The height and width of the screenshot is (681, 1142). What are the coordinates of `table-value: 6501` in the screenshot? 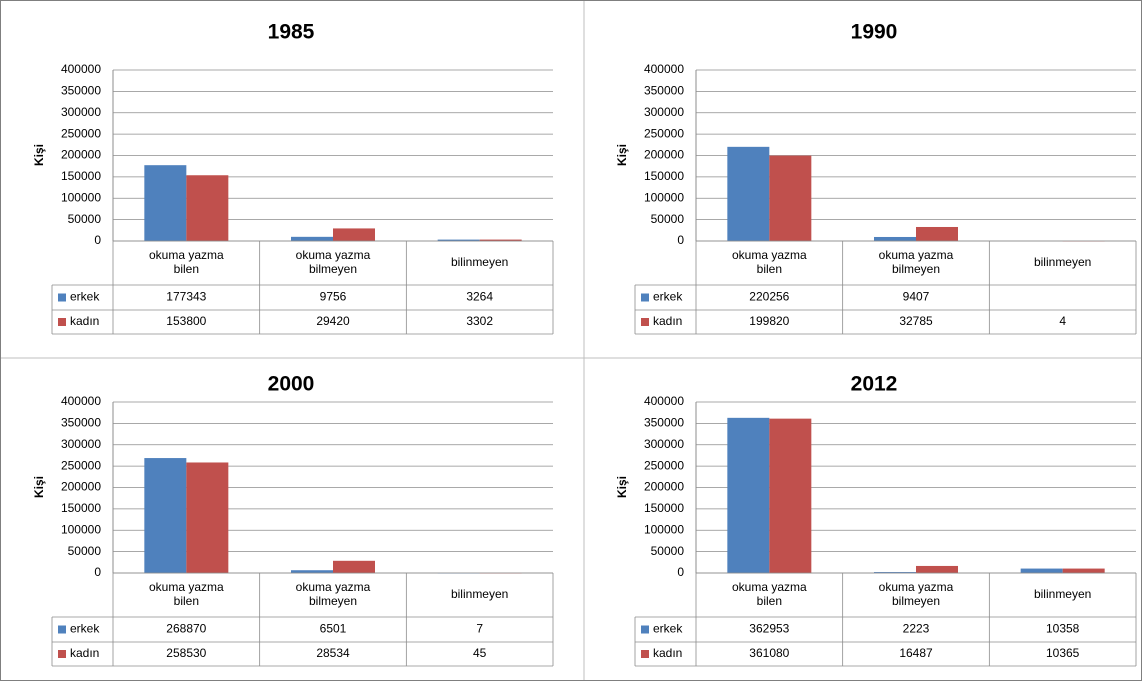 It's located at (333, 629).